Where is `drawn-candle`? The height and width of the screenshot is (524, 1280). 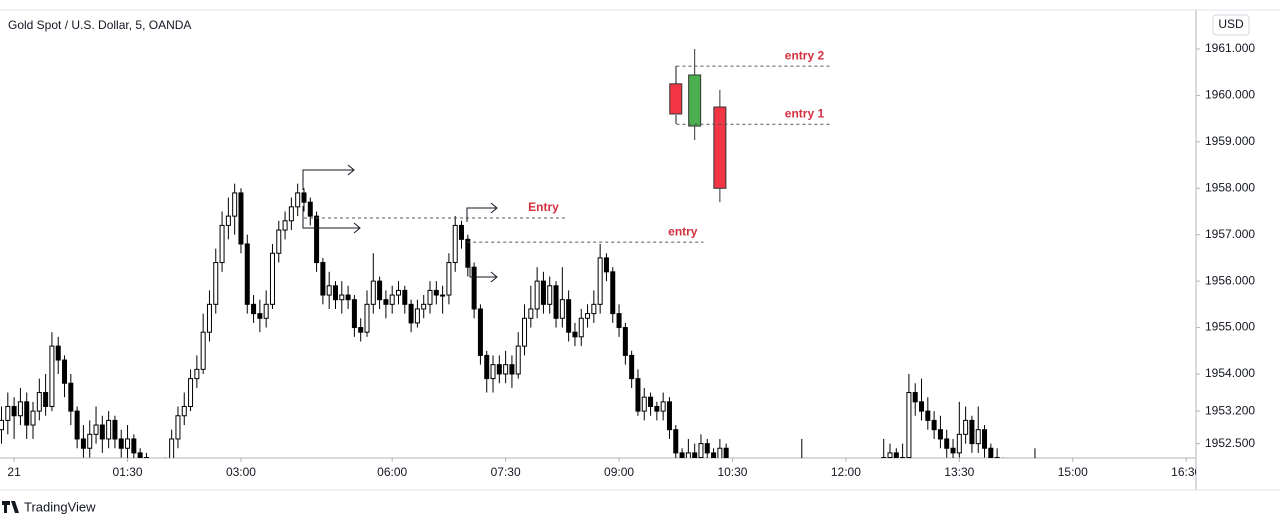
drawn-candle is located at coordinates (720, 146).